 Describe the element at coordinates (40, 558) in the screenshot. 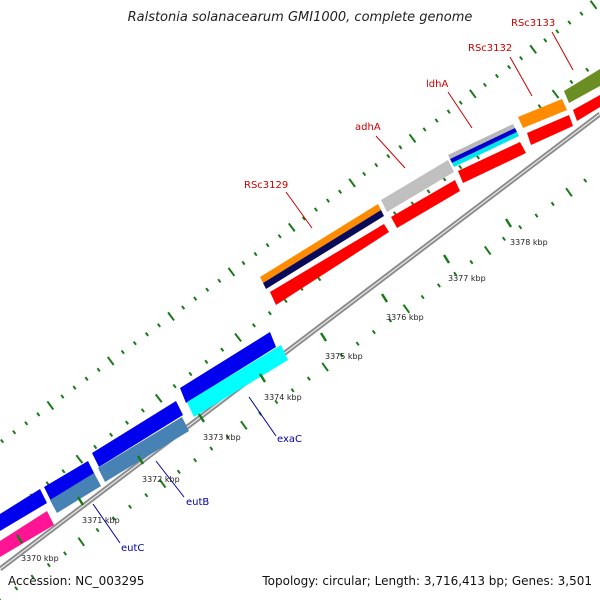

I see `ruler-label-0: 3370 kbp` at that location.